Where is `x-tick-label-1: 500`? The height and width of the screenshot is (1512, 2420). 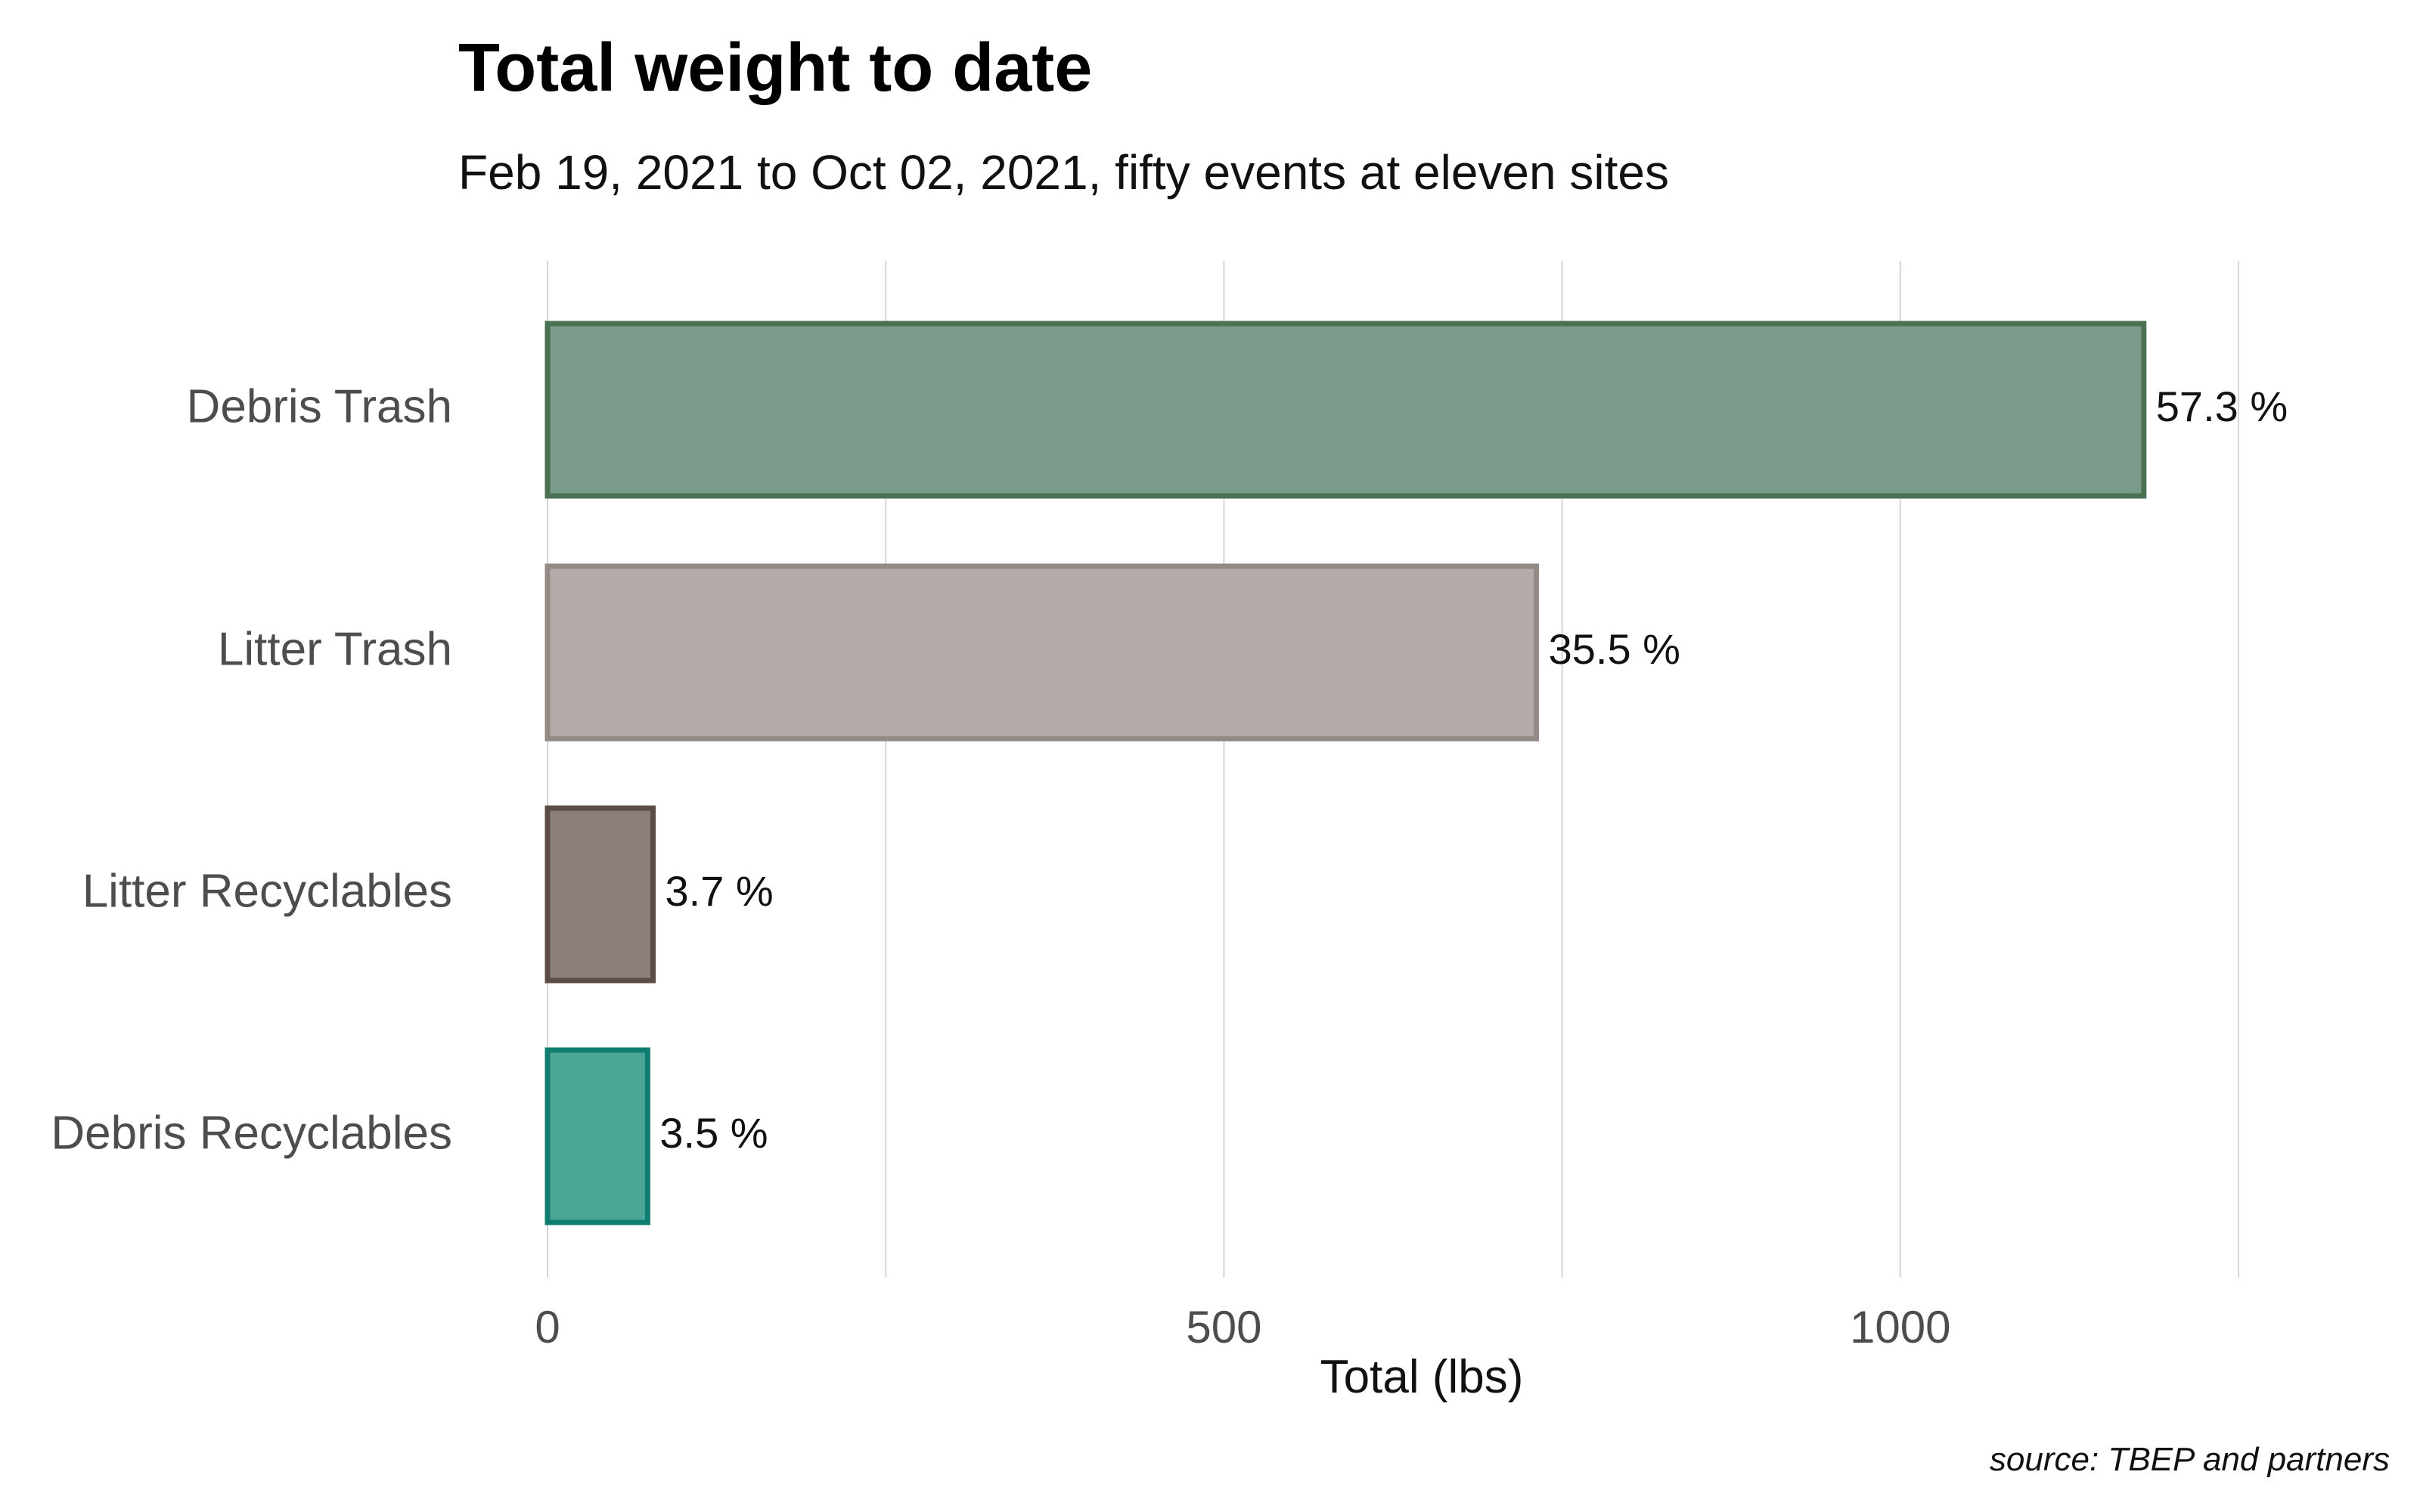
x-tick-label-1: 500 is located at coordinates (1223, 1327).